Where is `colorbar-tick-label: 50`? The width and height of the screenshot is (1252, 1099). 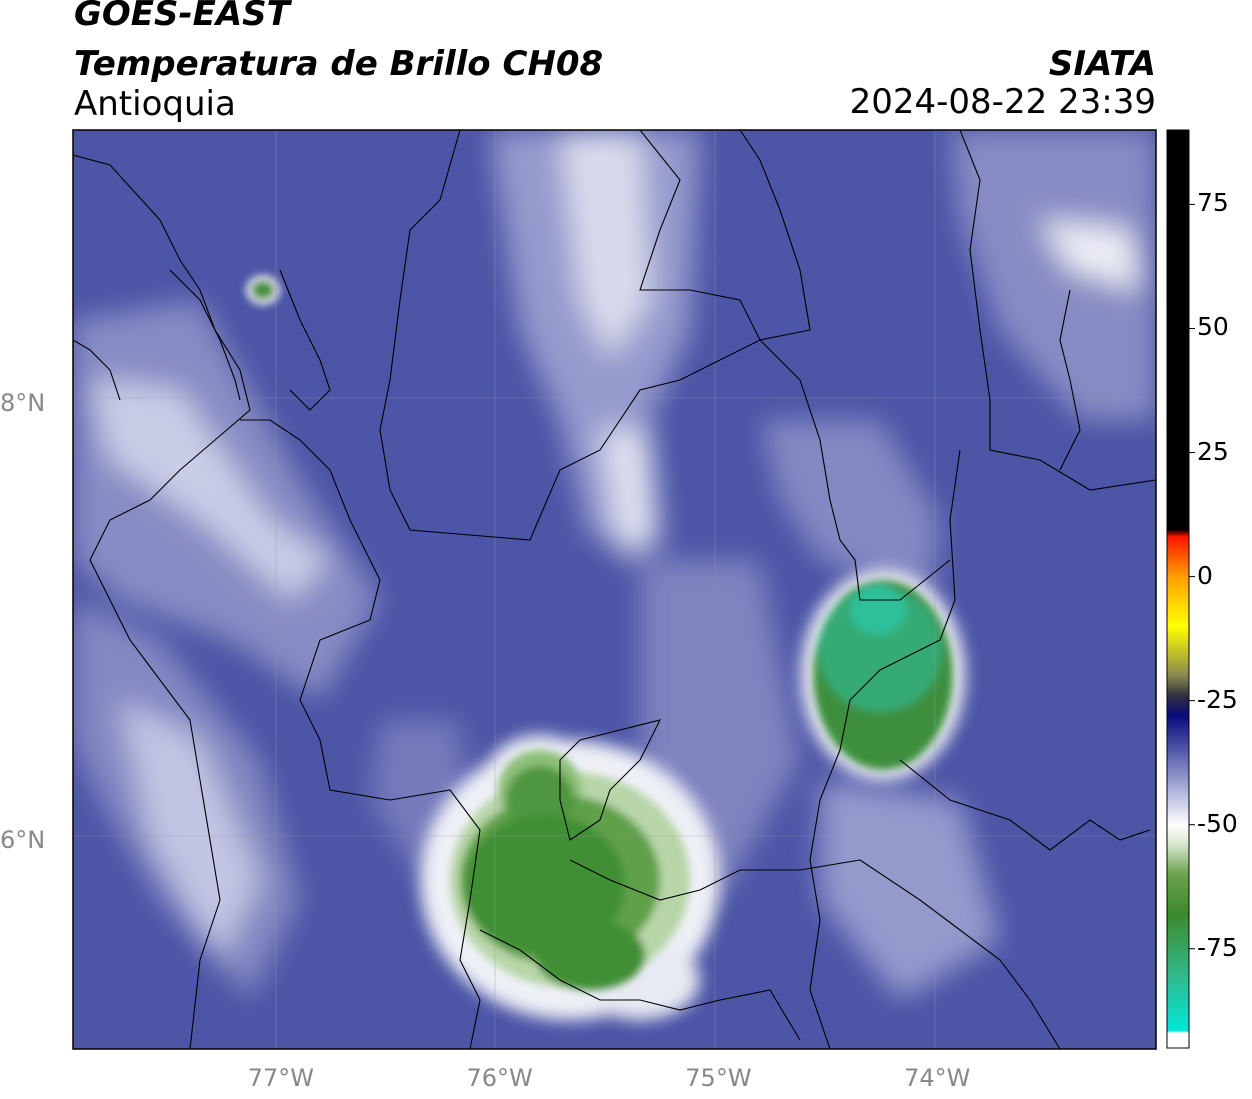
colorbar-tick-label: 50 is located at coordinates (1213, 327).